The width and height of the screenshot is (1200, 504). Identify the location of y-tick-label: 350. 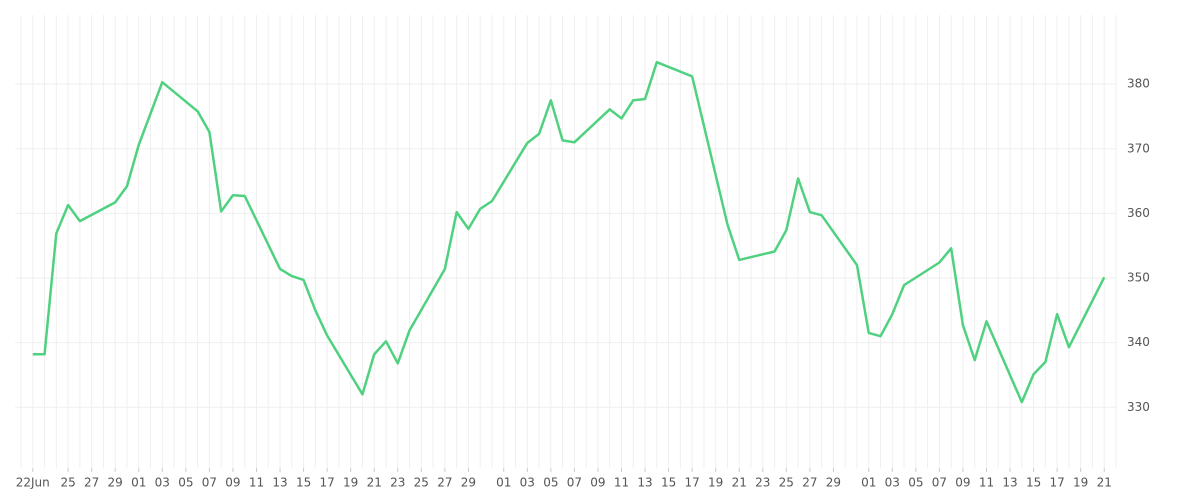
(1138, 278).